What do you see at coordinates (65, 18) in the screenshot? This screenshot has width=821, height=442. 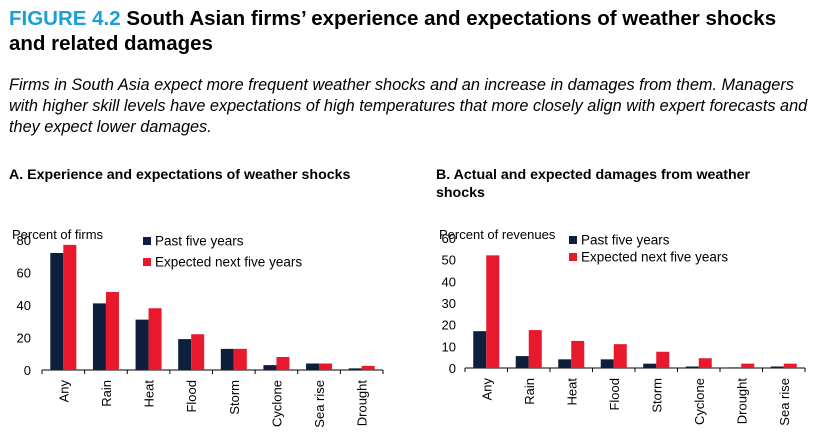 I see `figure-label: FIGURE 4.2` at bounding box center [65, 18].